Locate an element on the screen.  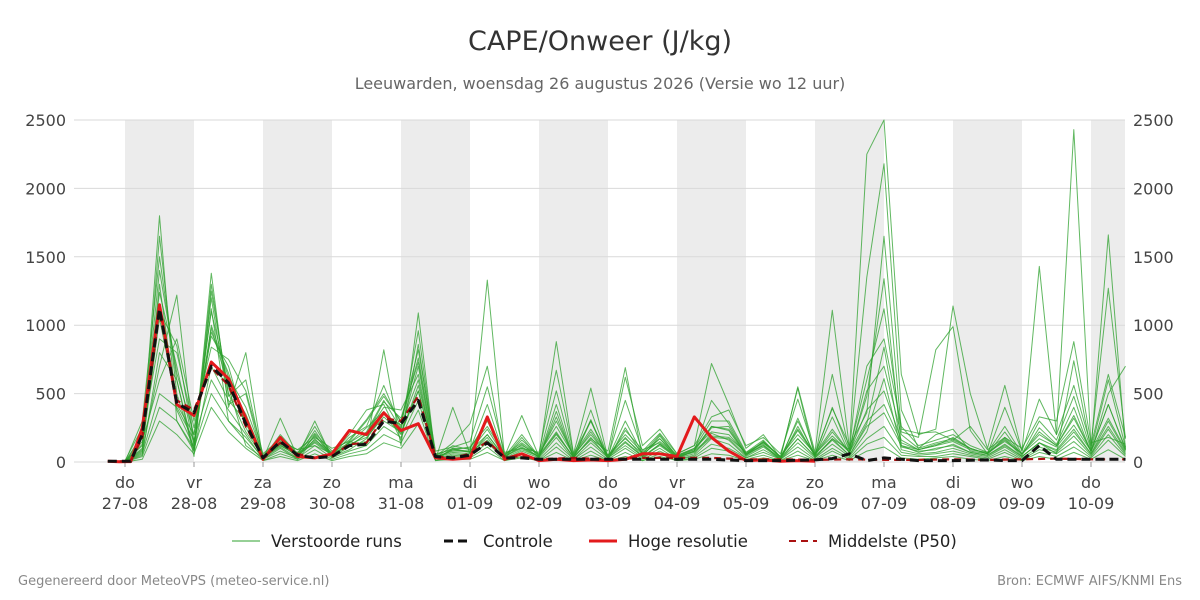
x-tick-day-3: zo is located at coordinates (332, 482).